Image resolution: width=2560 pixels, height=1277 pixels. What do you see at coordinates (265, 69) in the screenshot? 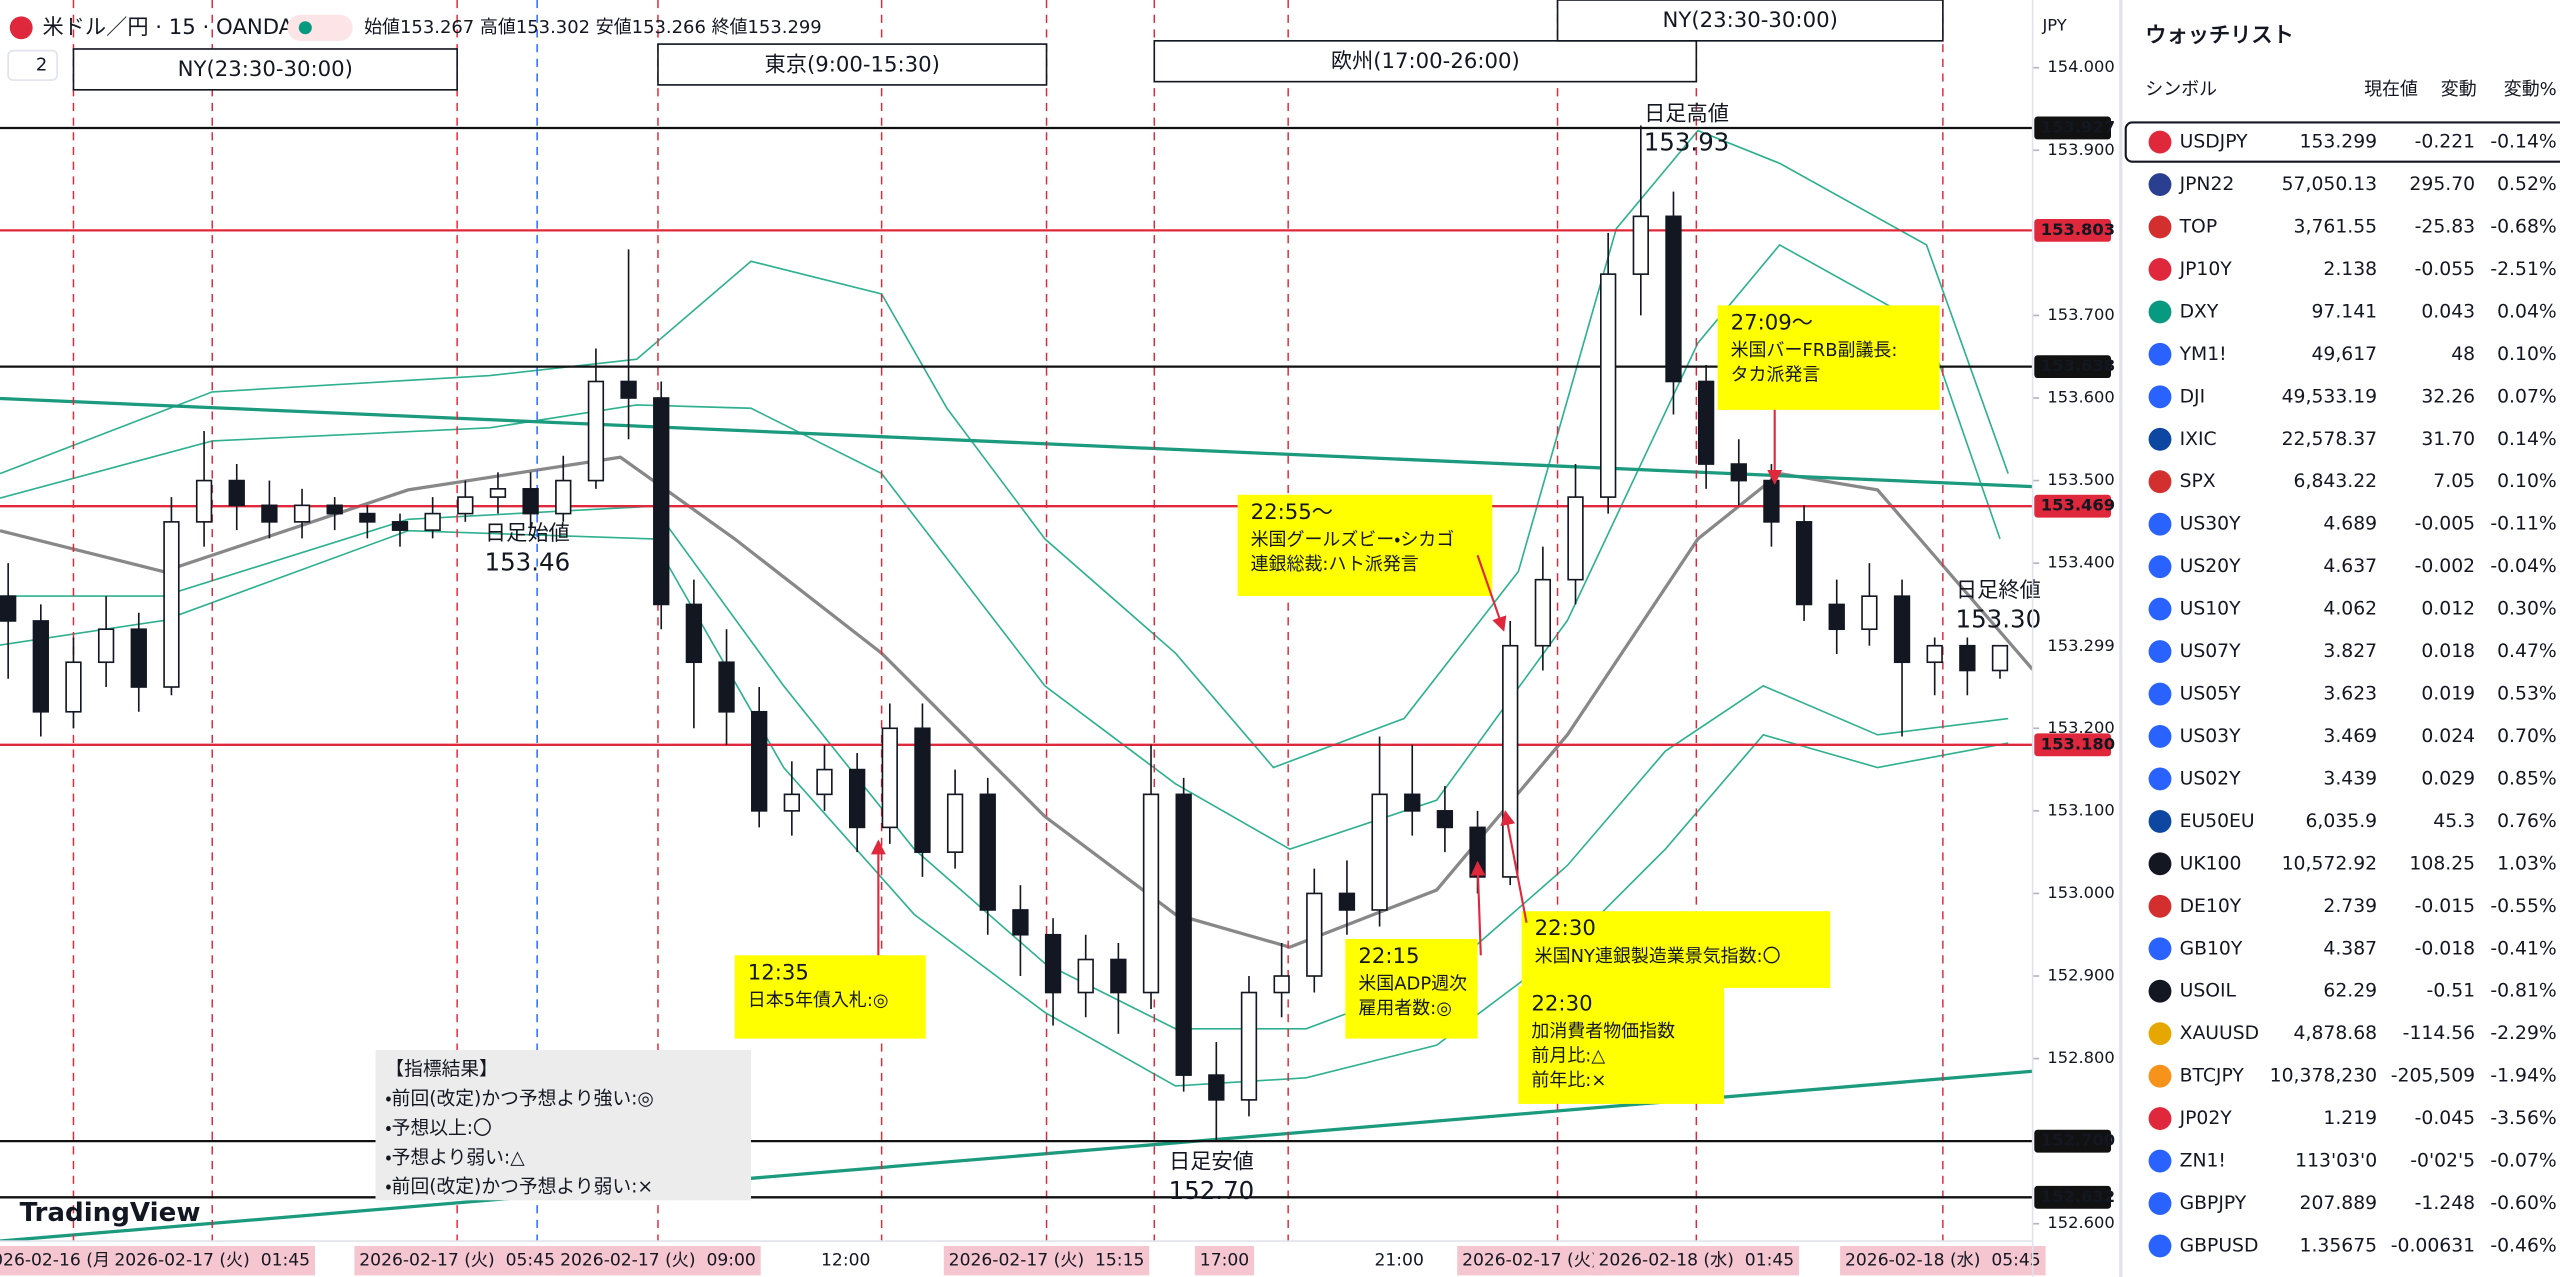
I see `session-box` at bounding box center [265, 69].